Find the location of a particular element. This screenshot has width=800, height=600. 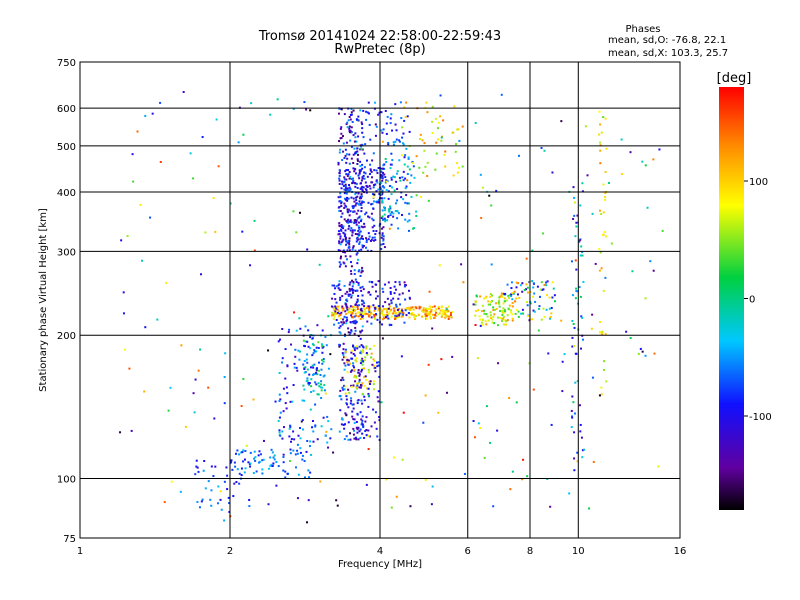

y-tick-label: 600 is located at coordinates (66, 109).